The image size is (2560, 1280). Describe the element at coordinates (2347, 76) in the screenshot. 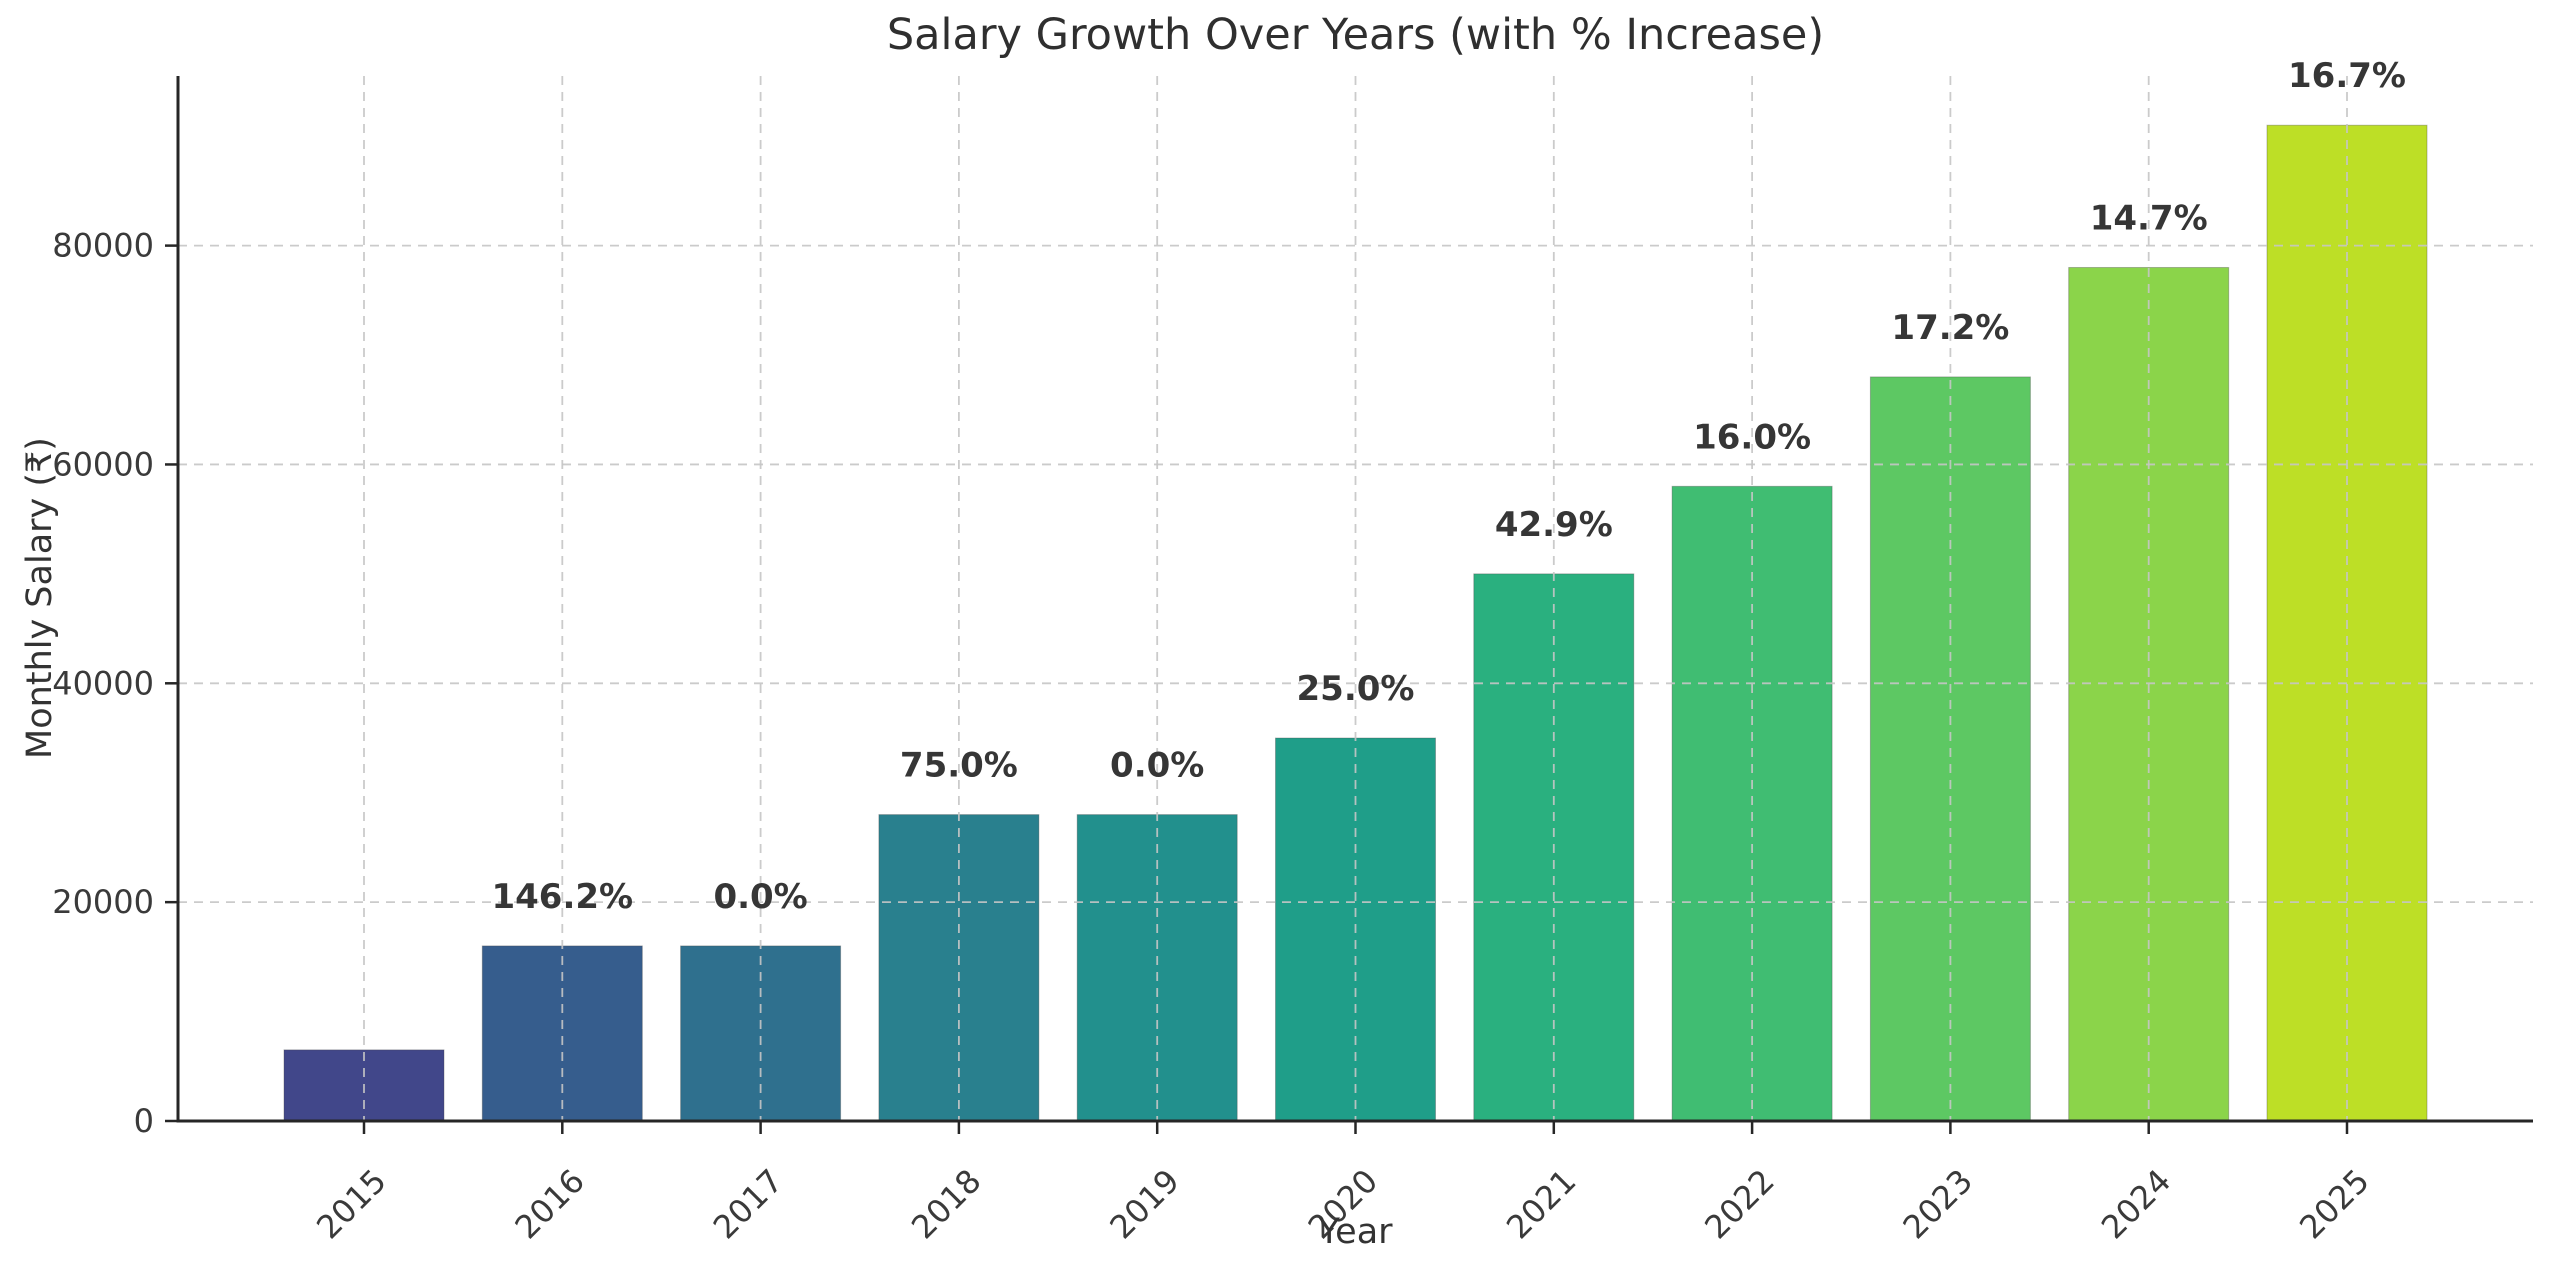

I see `bar-label-2025: 16.7%` at that location.